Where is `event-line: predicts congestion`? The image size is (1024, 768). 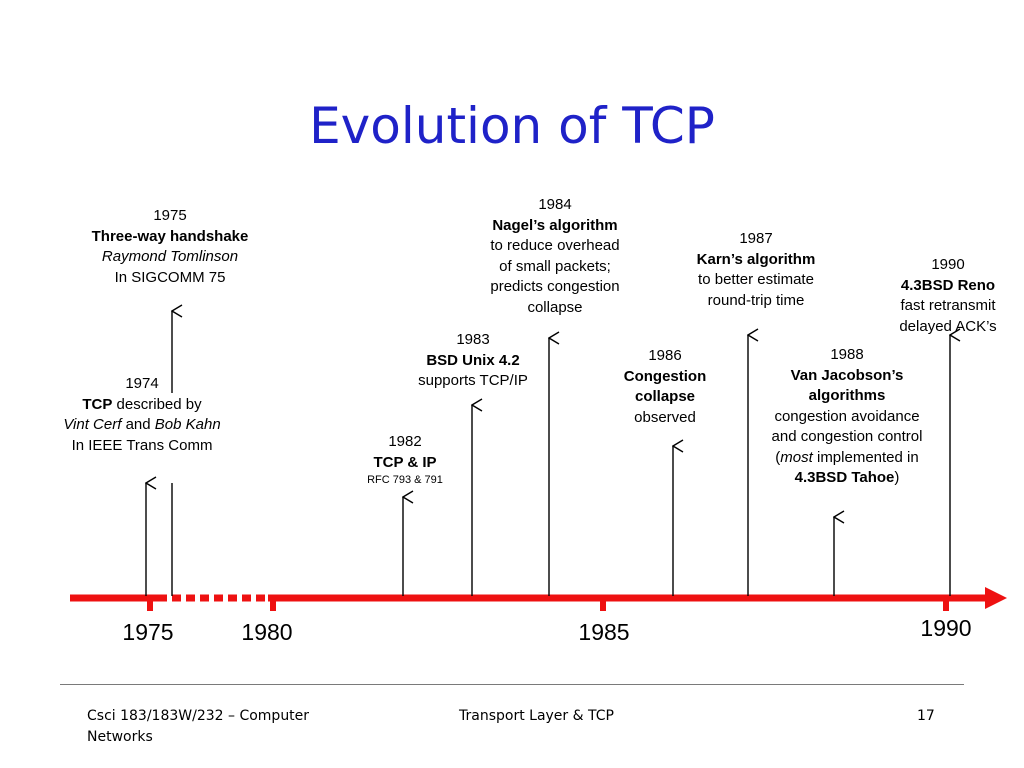 event-line: predicts congestion is located at coordinates (555, 287).